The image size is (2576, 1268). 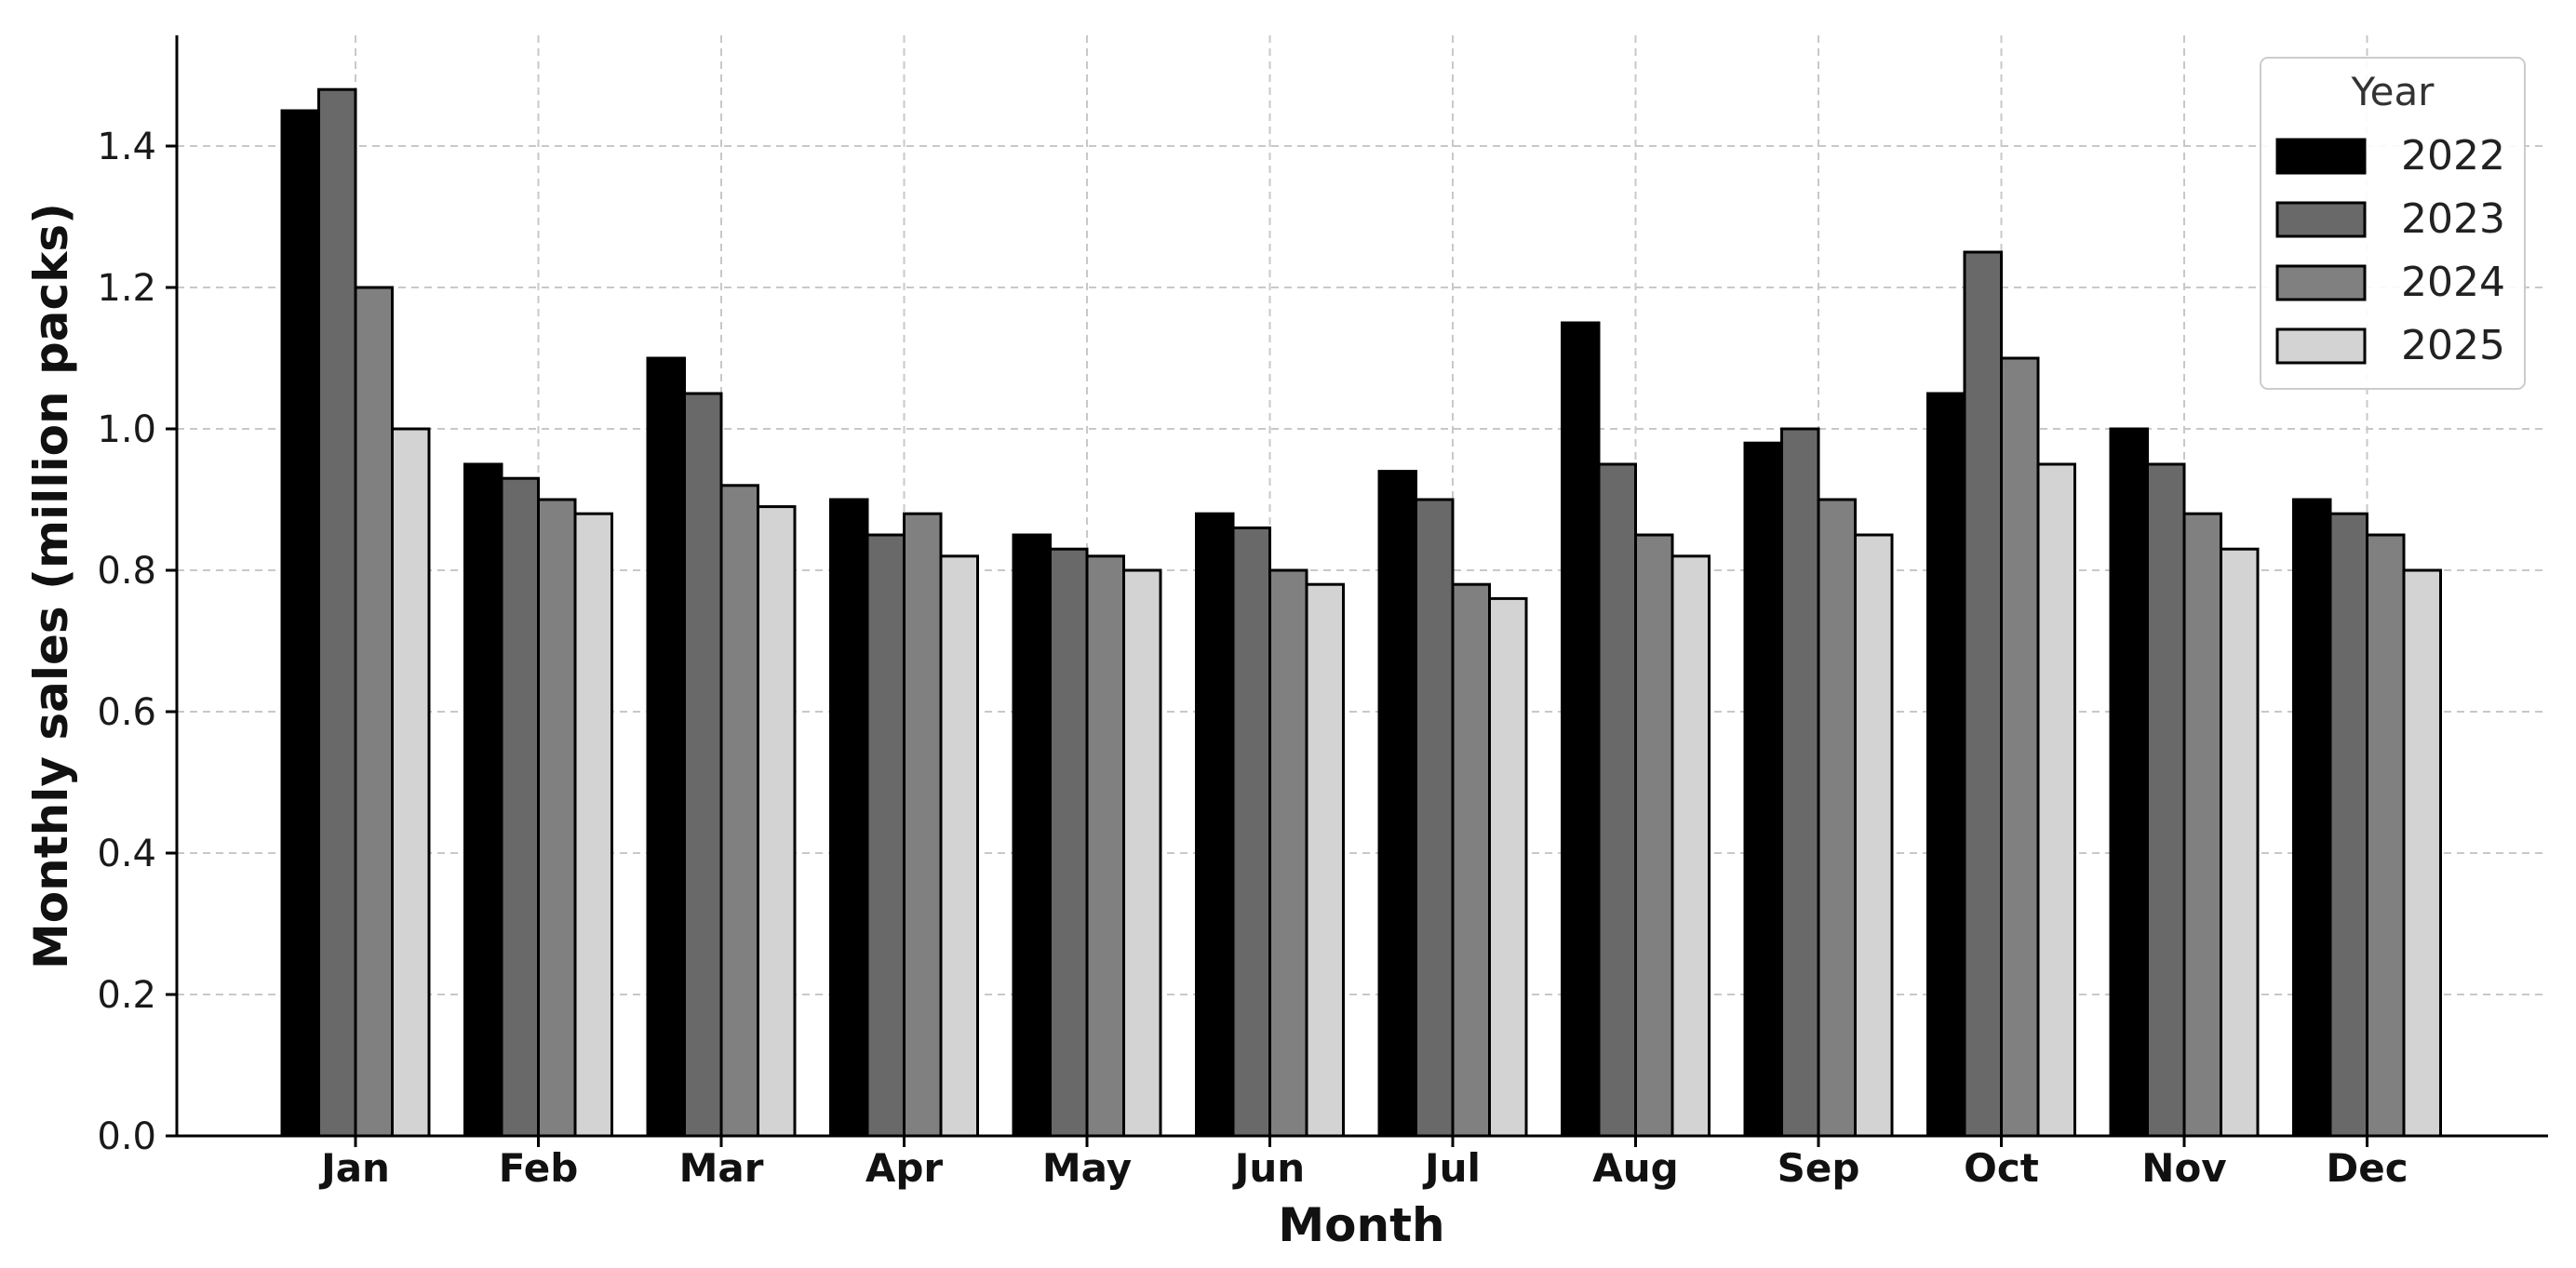 What do you see at coordinates (1819, 1168) in the screenshot?
I see `x-tick-label-sep: Sep` at bounding box center [1819, 1168].